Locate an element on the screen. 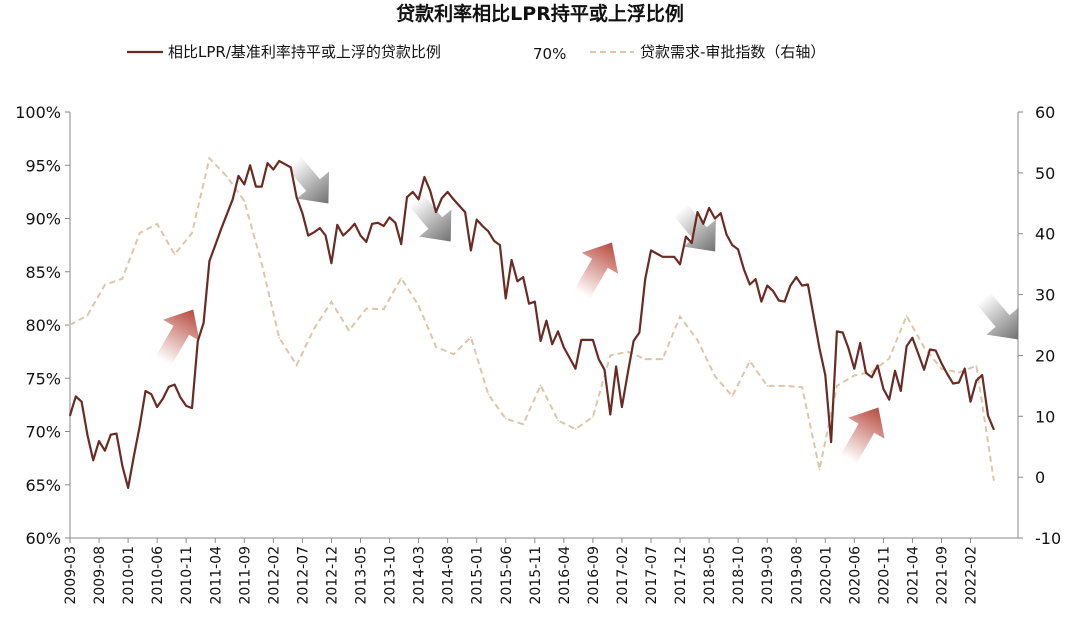 The width and height of the screenshot is (1080, 627). x-tick-label: 2012-12 is located at coordinates (332, 575).